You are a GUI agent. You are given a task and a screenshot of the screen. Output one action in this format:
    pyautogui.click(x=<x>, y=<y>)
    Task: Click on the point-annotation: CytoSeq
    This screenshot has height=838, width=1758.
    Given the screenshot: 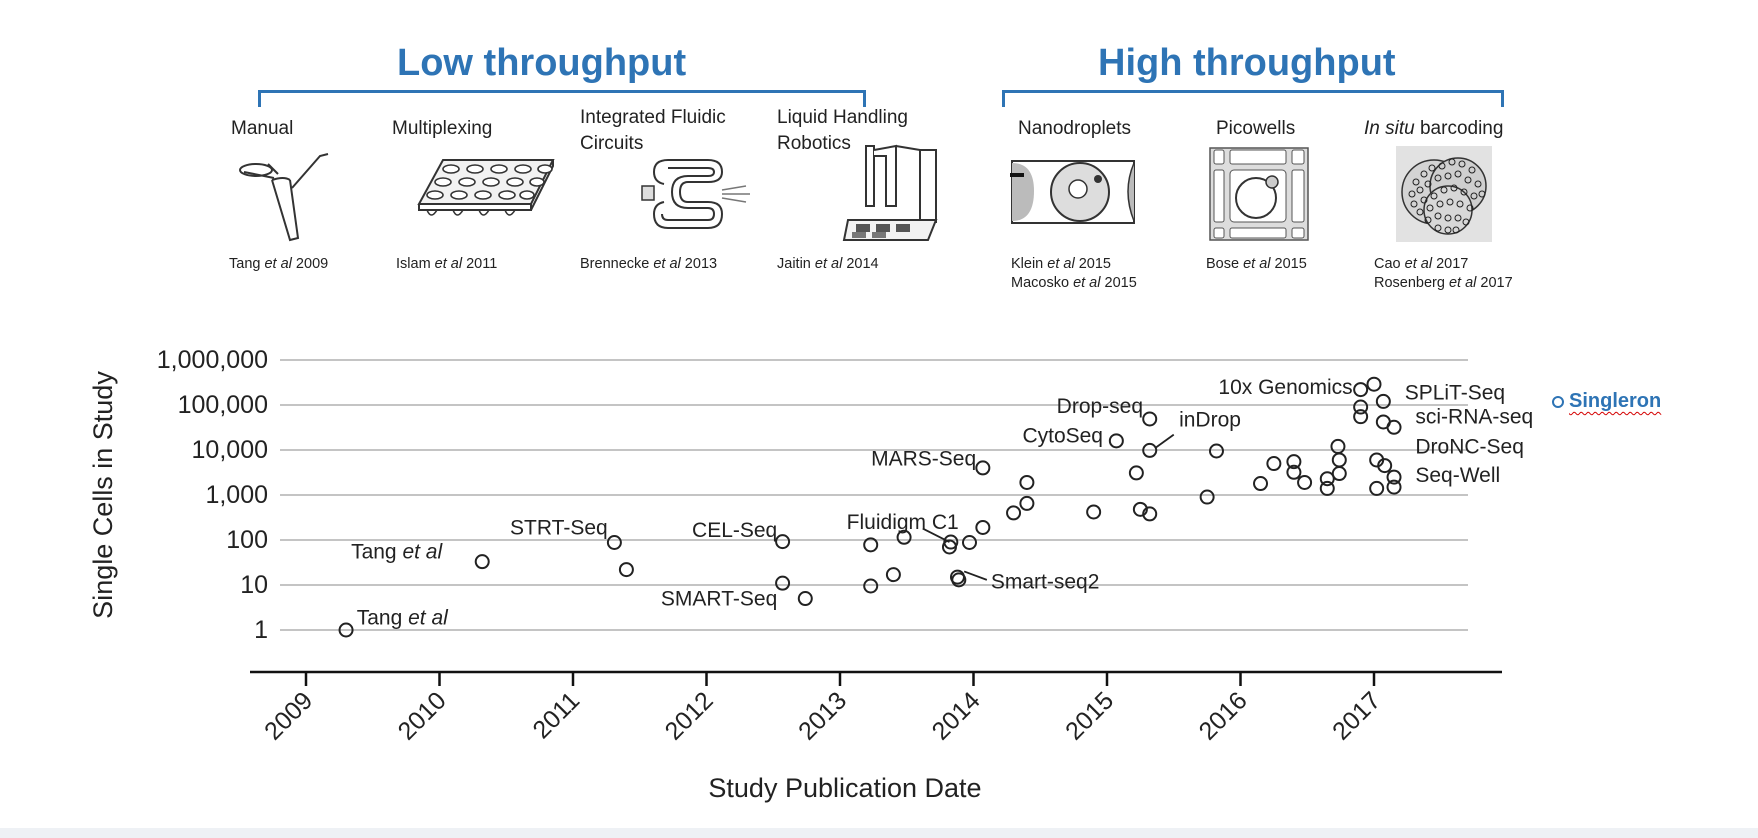 What is the action you would take?
    pyautogui.click(x=1062, y=436)
    